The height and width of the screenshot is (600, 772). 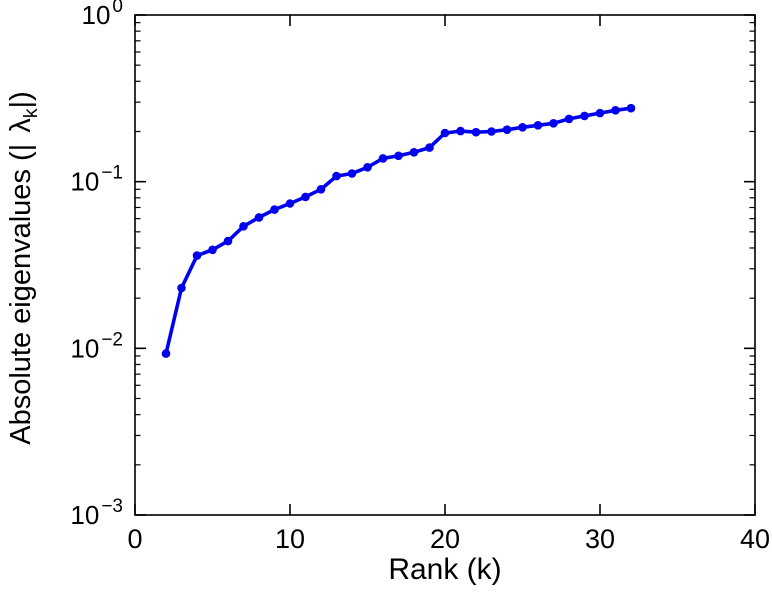 What do you see at coordinates (30, 113) in the screenshot?
I see `lambda-subscript: k` at bounding box center [30, 113].